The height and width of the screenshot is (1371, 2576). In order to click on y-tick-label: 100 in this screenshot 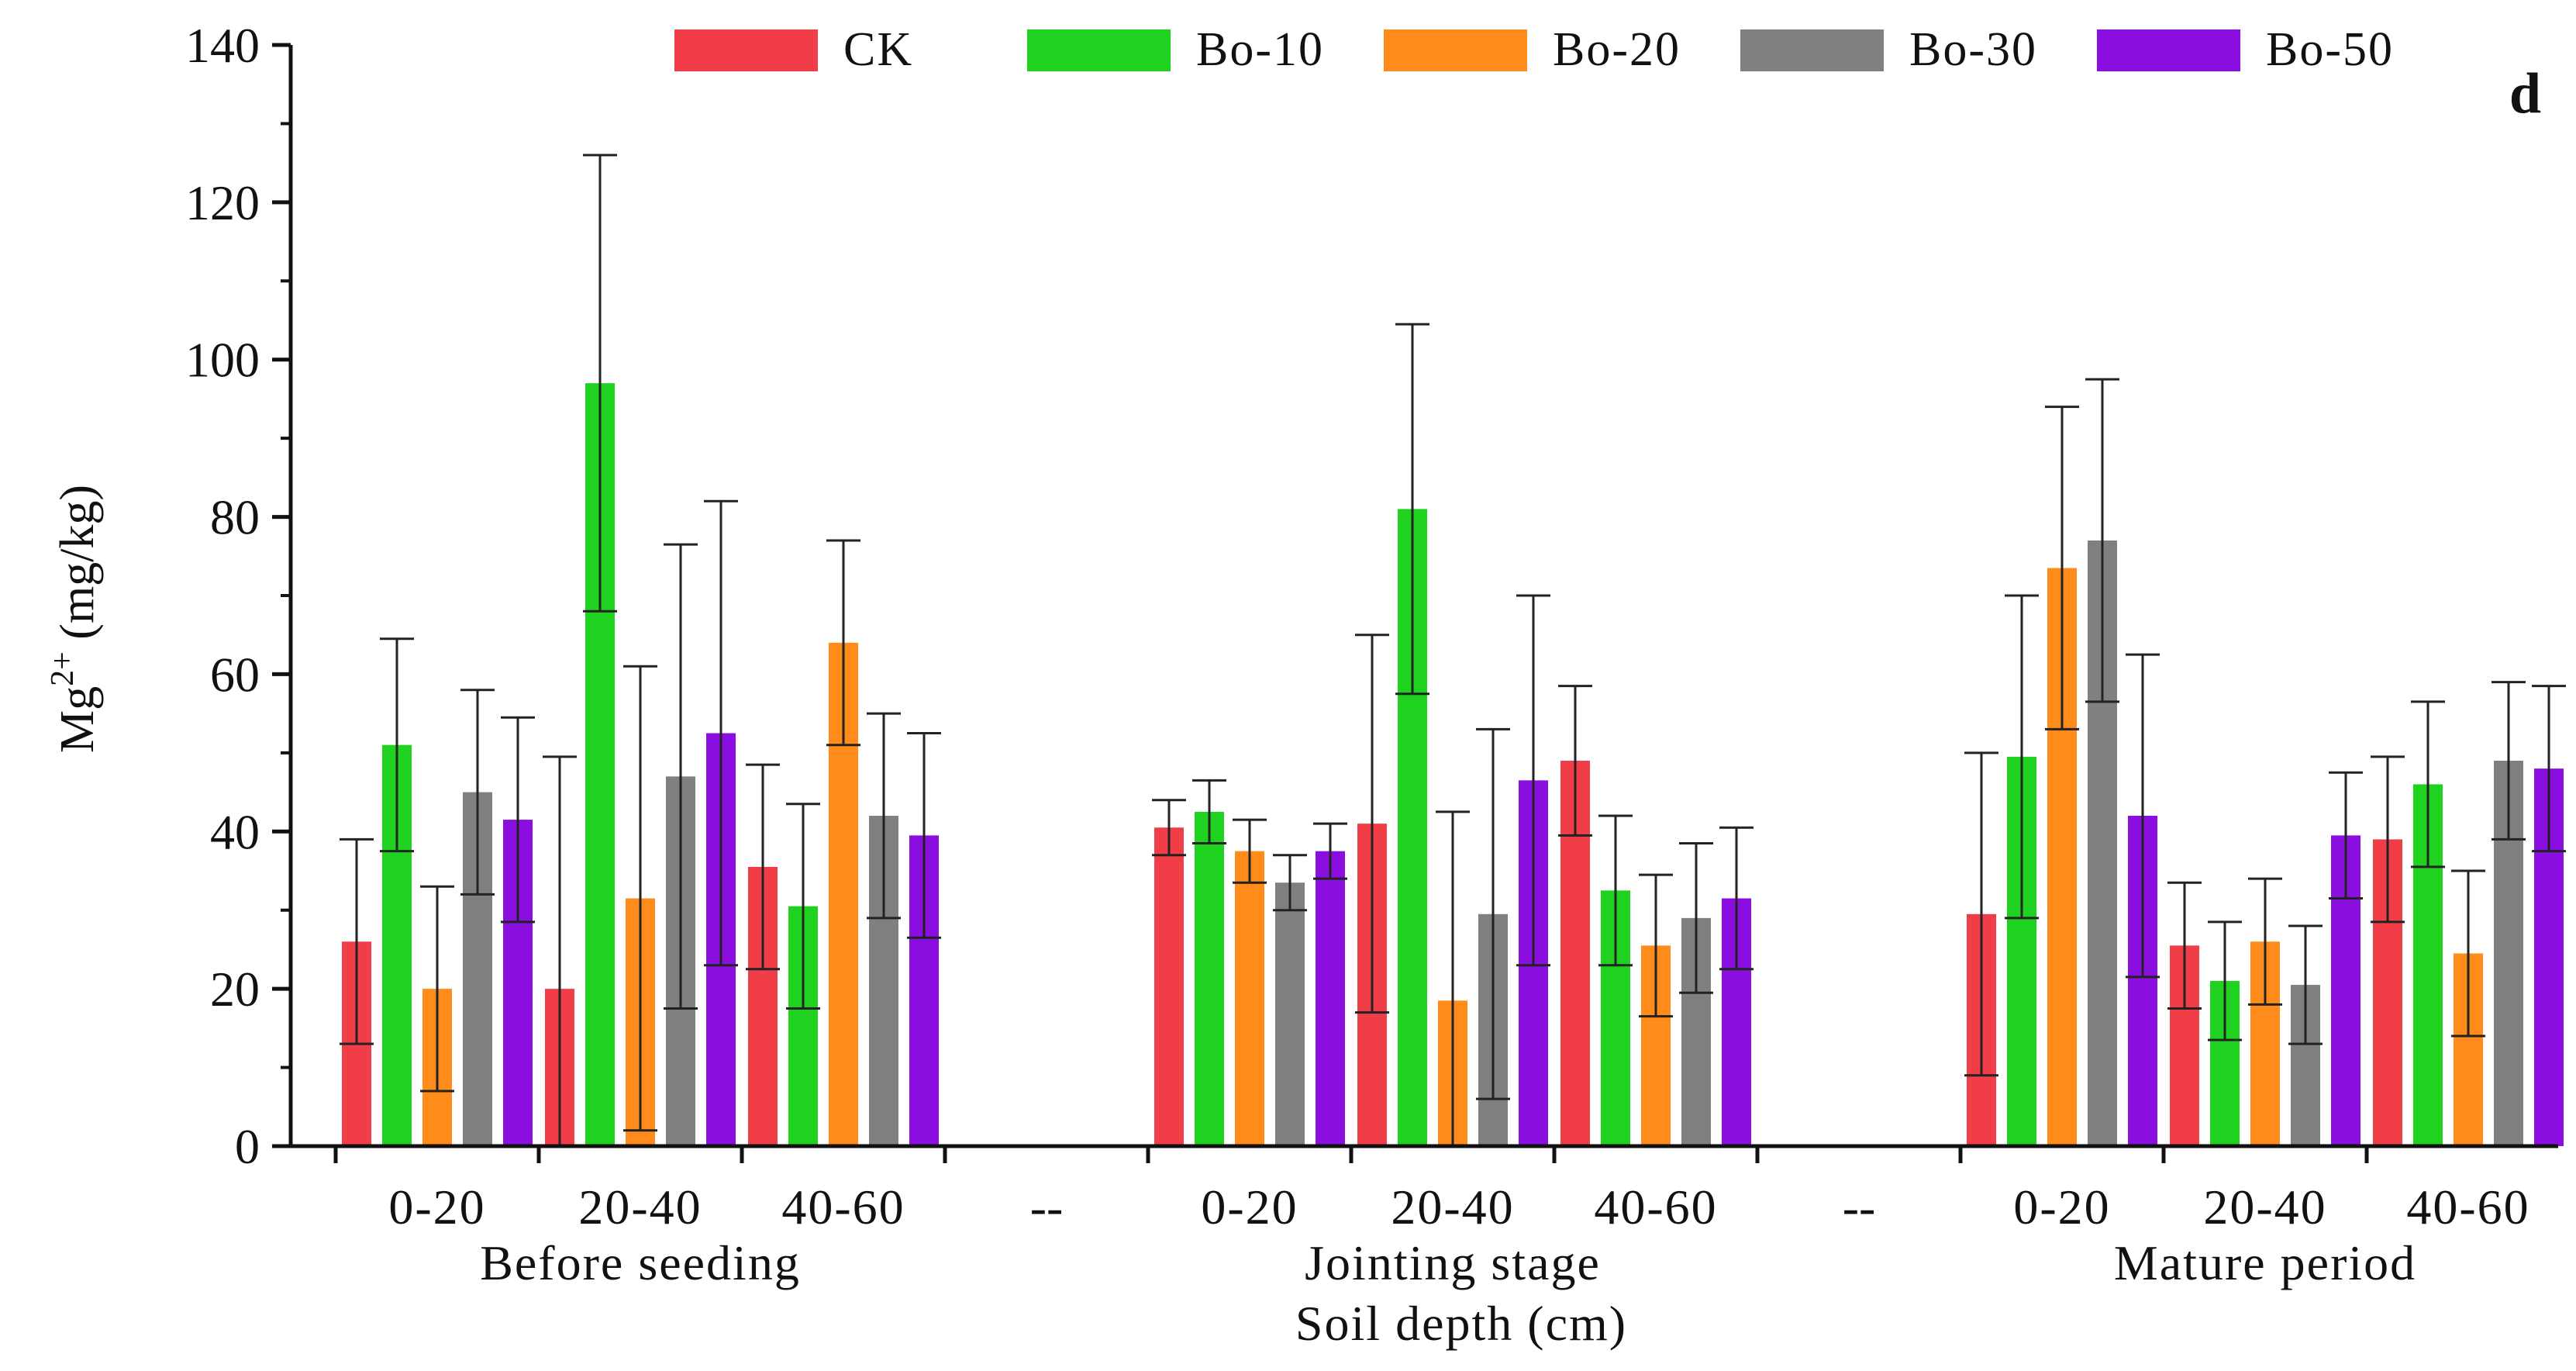, I will do `click(222, 360)`.